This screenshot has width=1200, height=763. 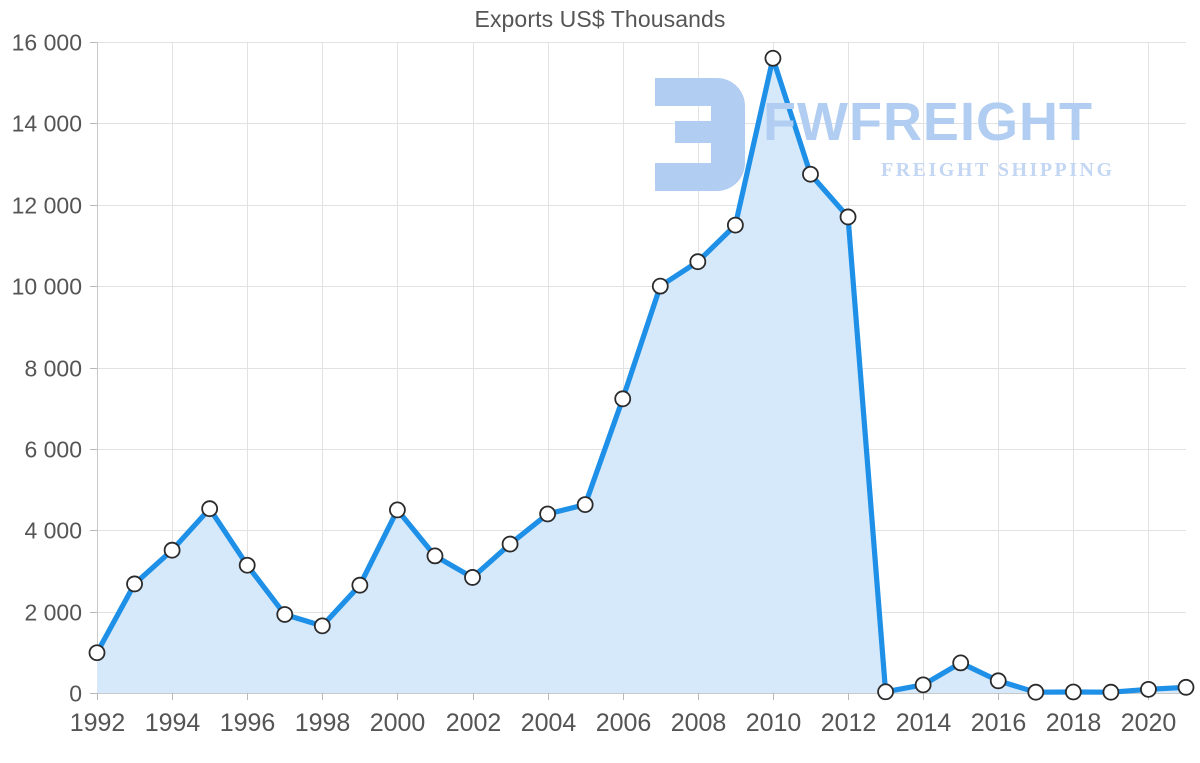 I want to click on x-tick-label: 2004, so click(x=549, y=723).